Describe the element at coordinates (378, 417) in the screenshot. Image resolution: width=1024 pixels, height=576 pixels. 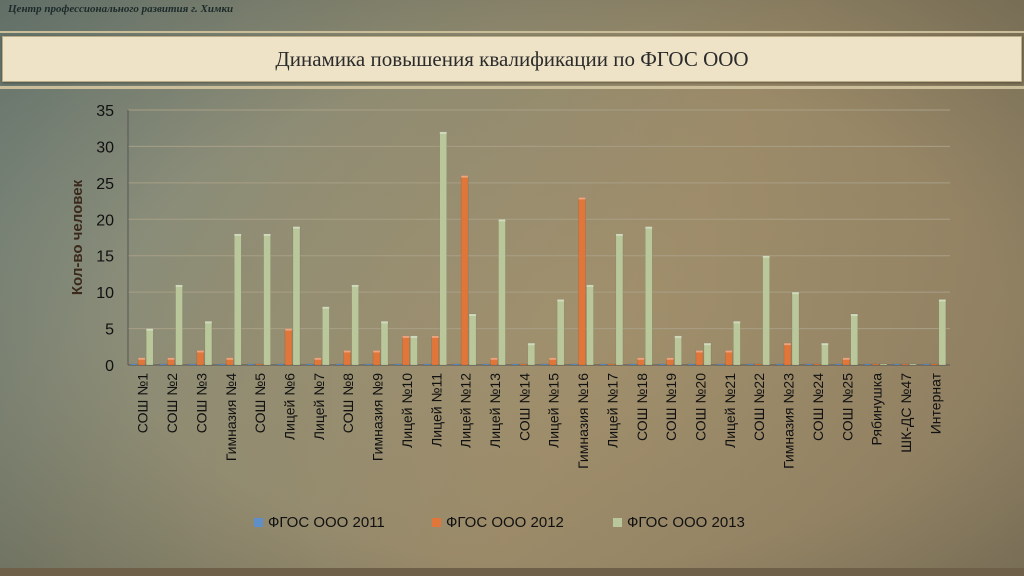
I see `x-tick-label: Гимназия №9` at that location.